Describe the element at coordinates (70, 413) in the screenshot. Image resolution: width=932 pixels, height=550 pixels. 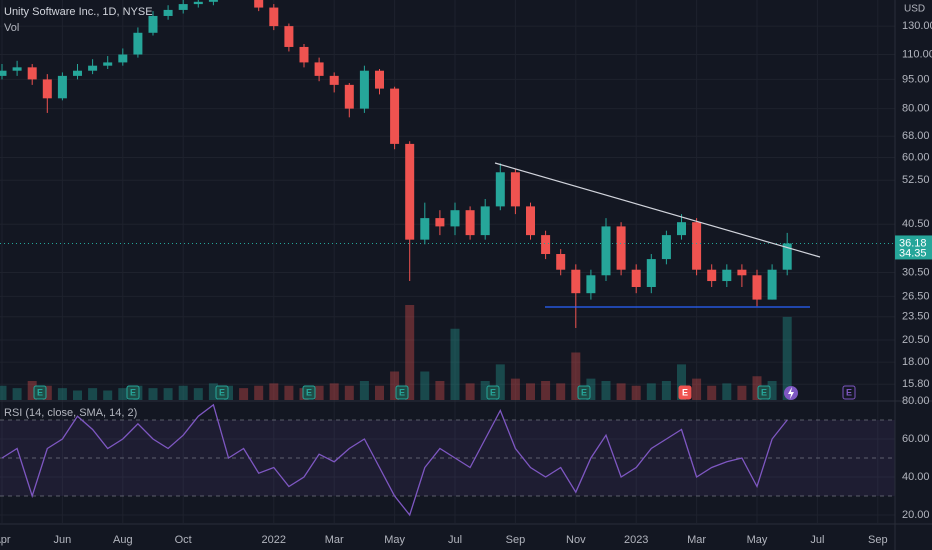
I see `rsi-title: RSI (14, close, SMA, 14, 2)` at that location.